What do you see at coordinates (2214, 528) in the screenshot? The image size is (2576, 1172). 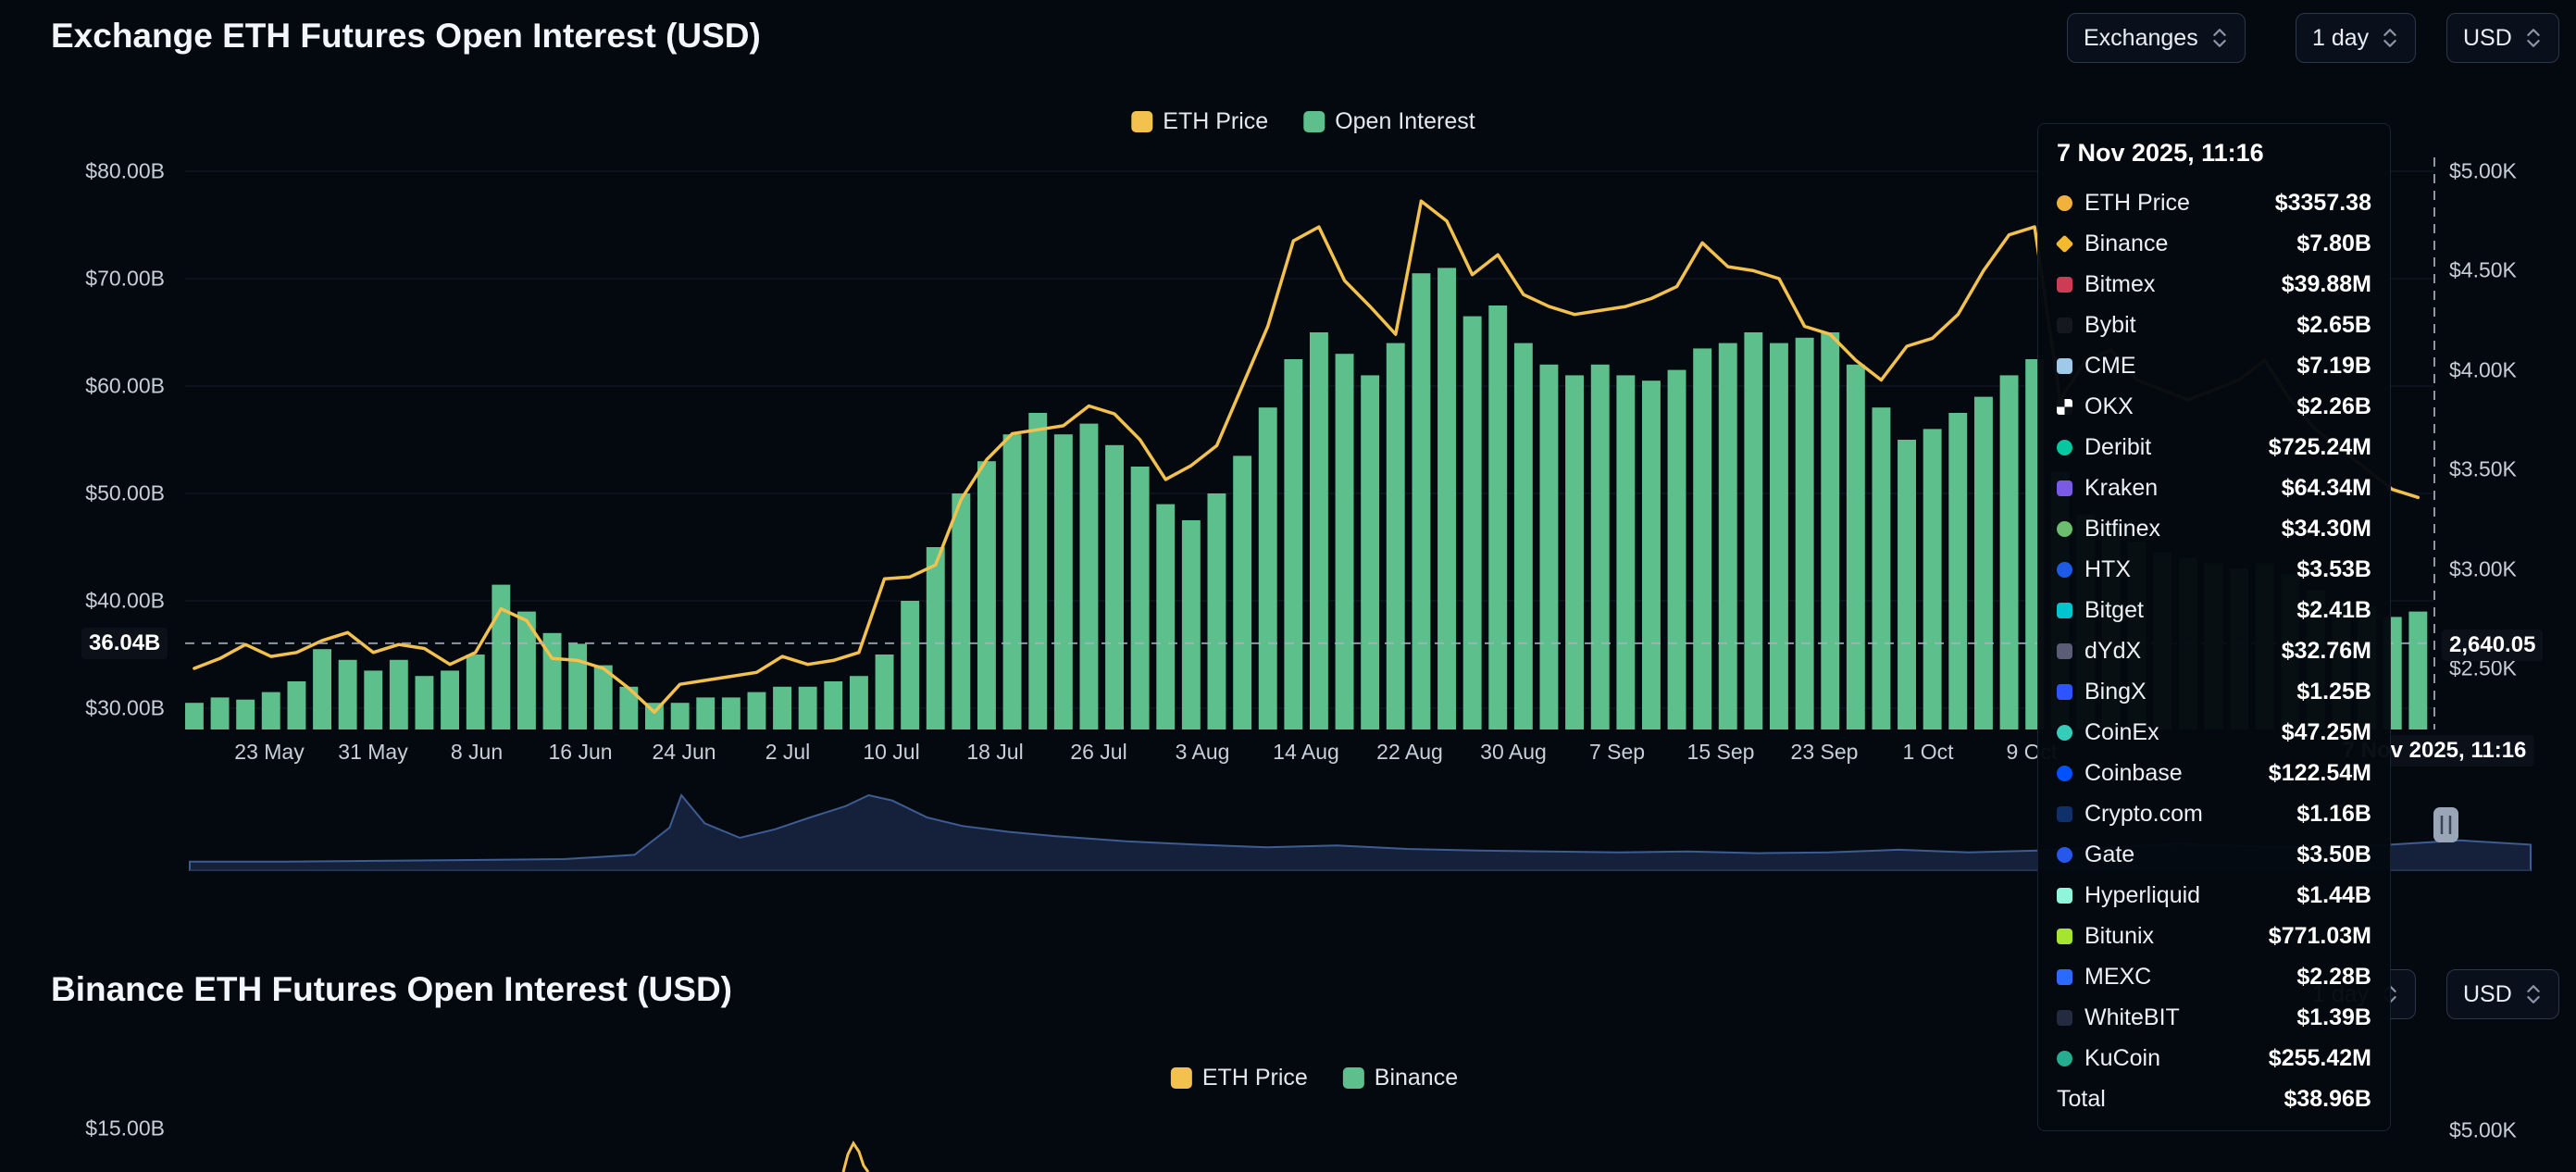 I see `tooltip-row-bitfinex: Bitfinex $34.30M` at bounding box center [2214, 528].